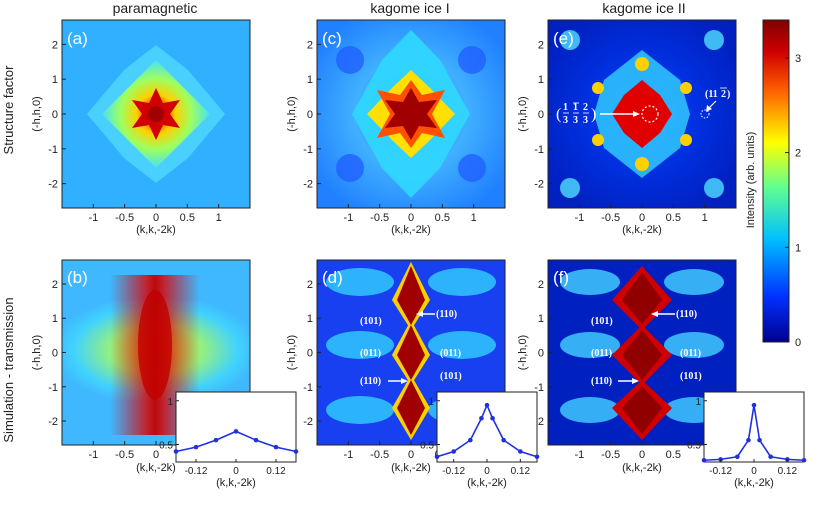 This screenshot has width=831, height=506. Describe the element at coordinates (411, 468) in the screenshot. I see `xlabel-d: (k,k,-2k)` at that location.